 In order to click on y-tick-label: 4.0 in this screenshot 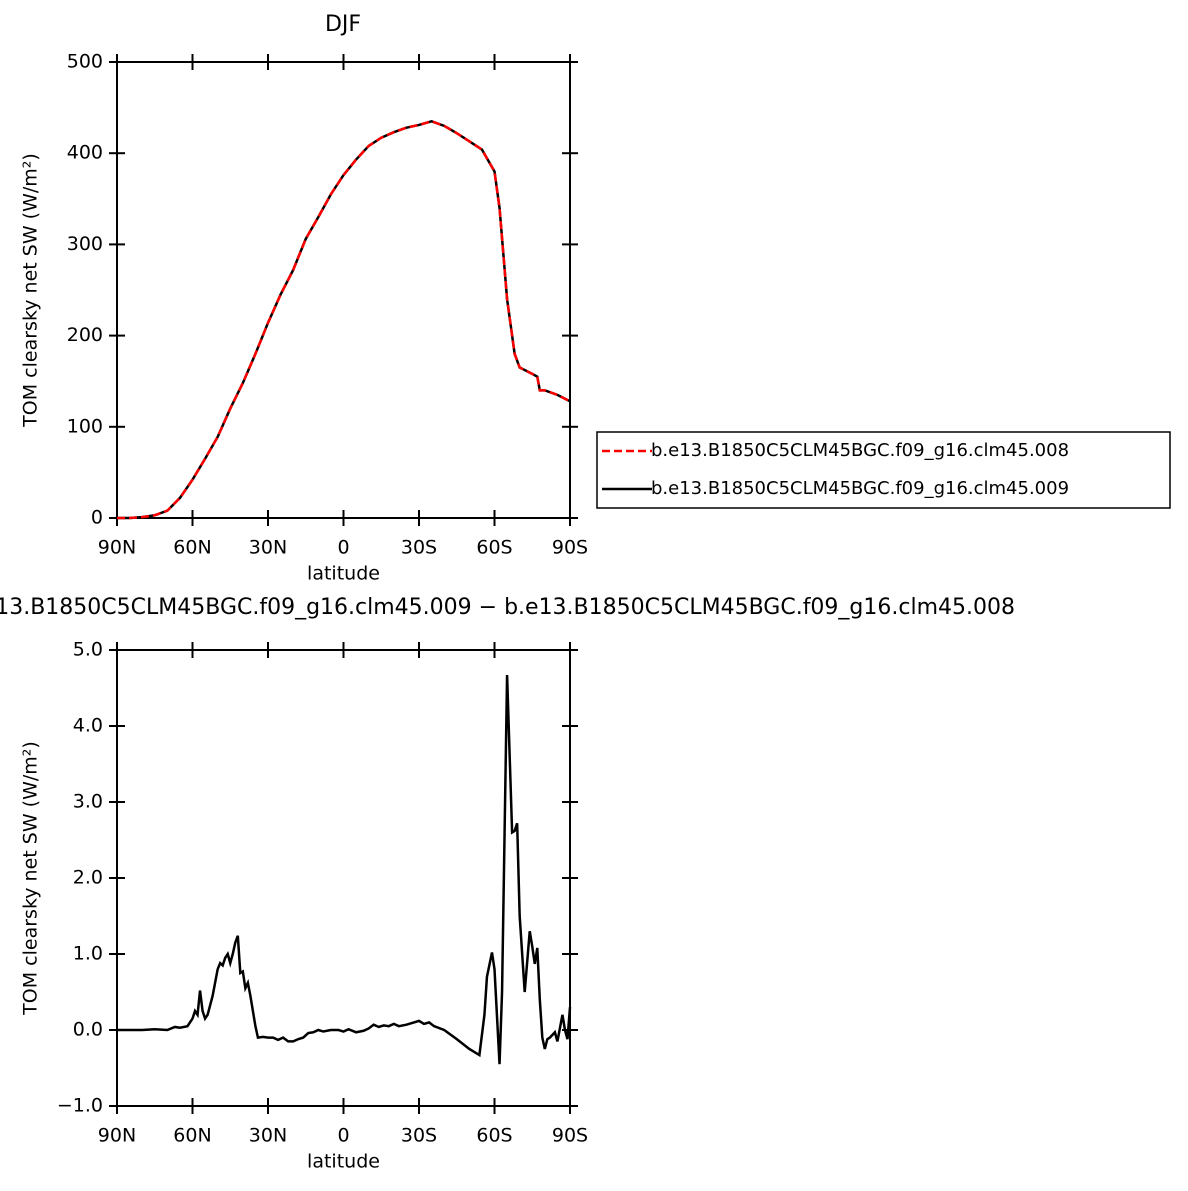, I will do `click(88, 726)`.